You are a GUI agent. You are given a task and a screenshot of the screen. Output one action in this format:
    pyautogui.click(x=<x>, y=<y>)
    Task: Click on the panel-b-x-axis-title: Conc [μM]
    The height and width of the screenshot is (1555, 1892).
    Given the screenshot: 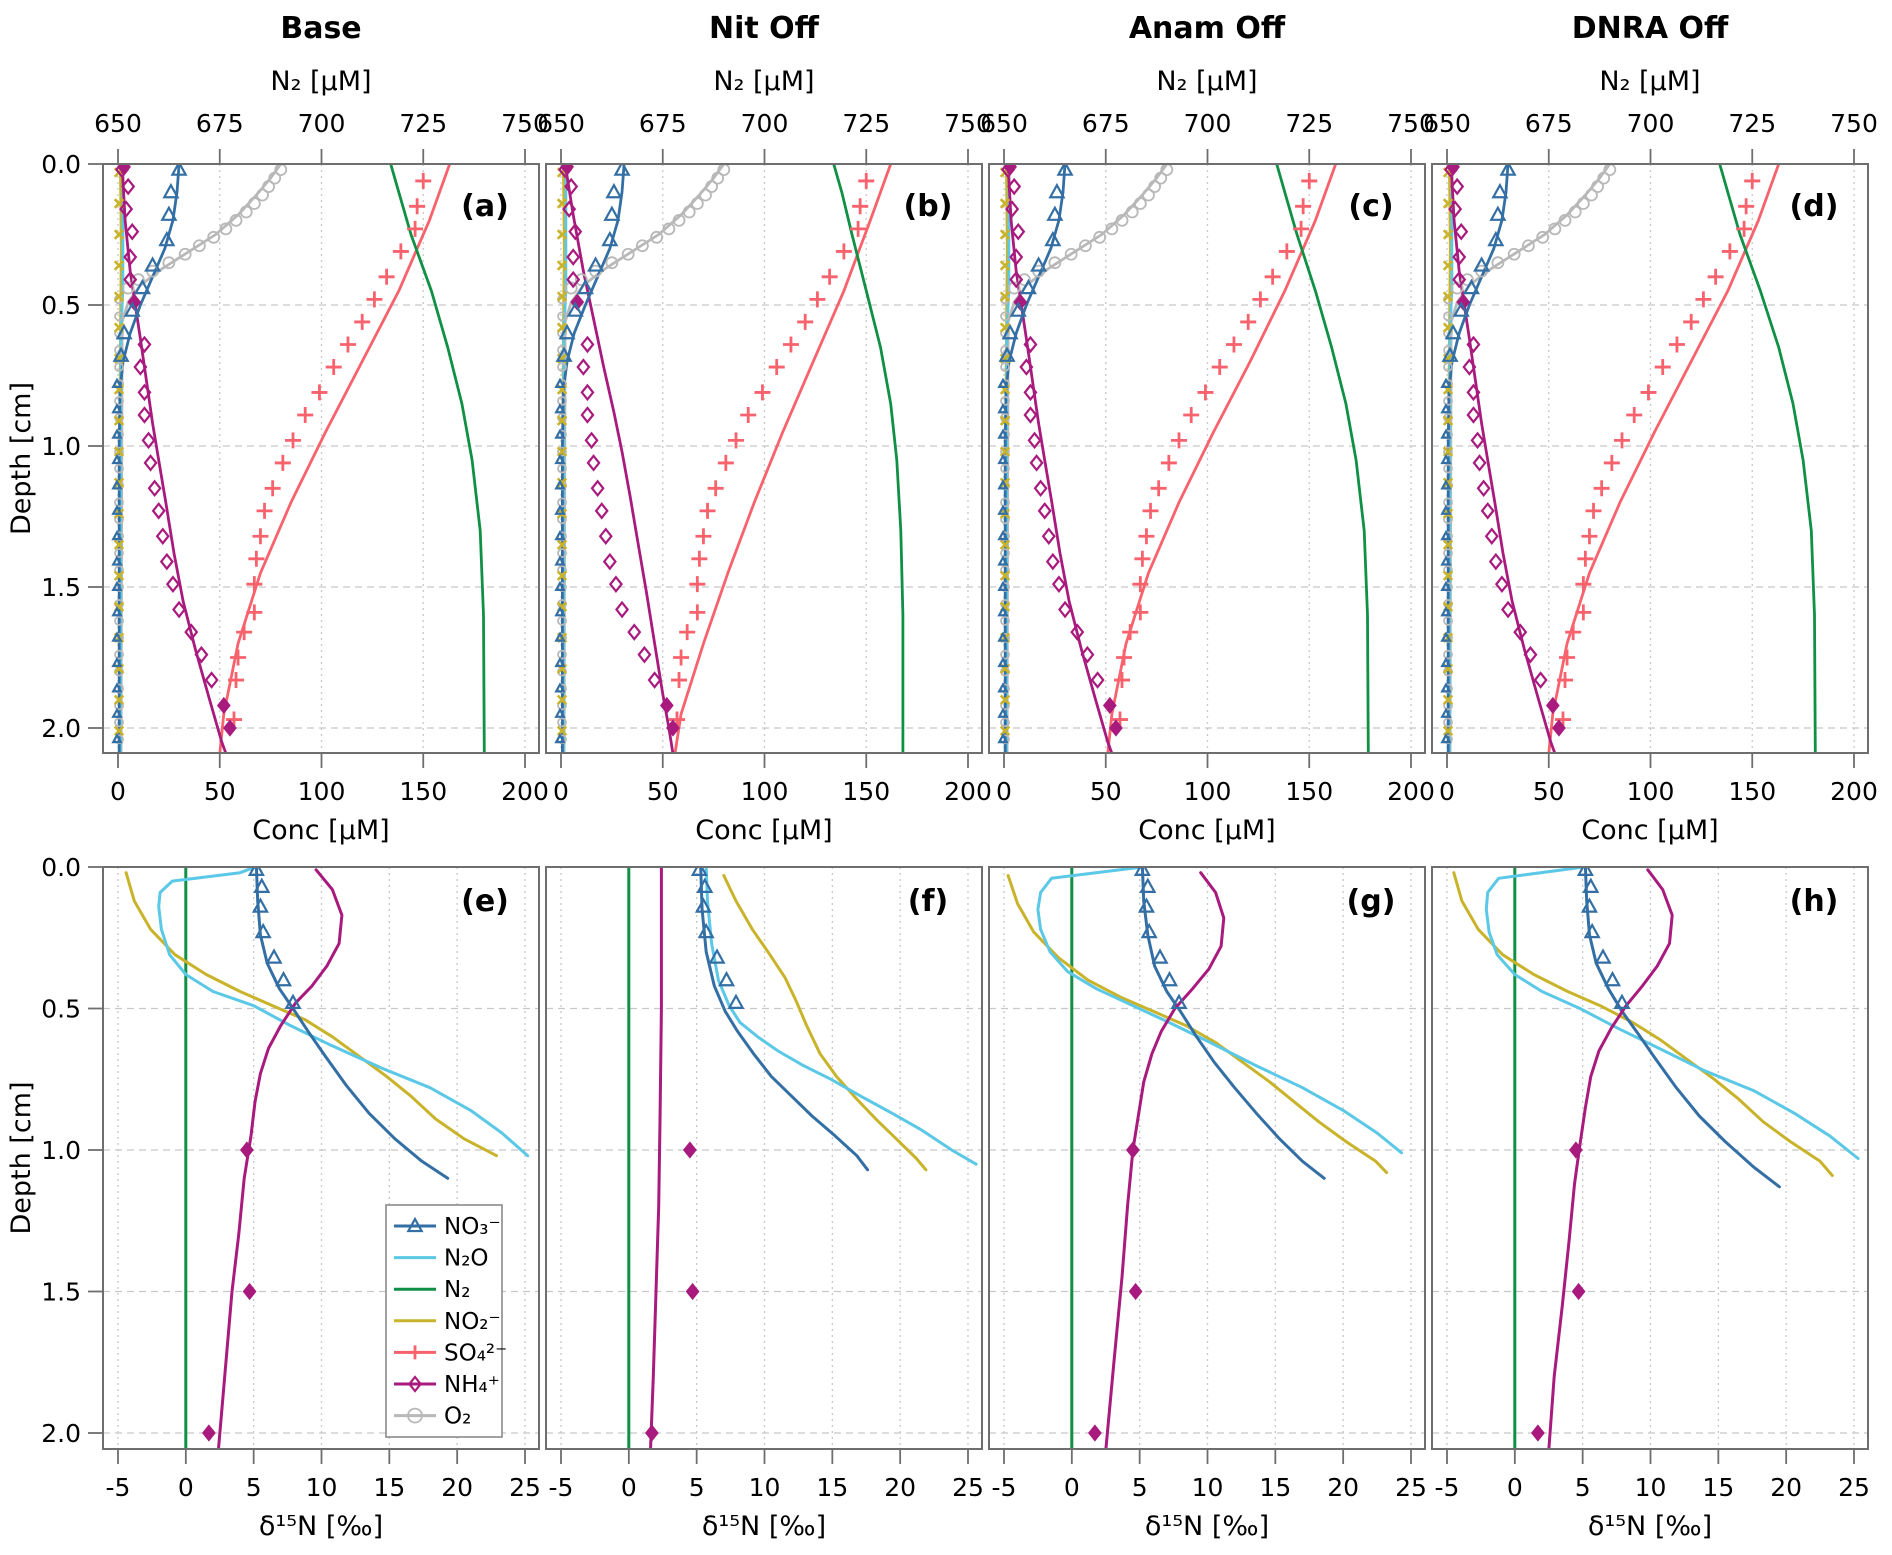 What is the action you would take?
    pyautogui.click(x=763, y=830)
    